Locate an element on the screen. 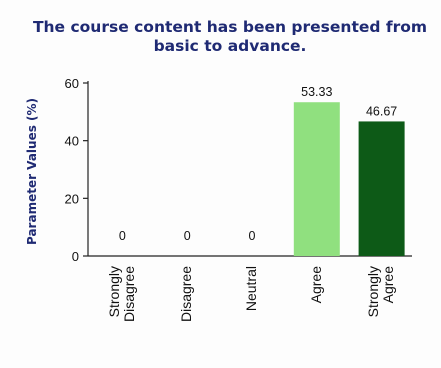  y-tick-label: 40 is located at coordinates (72, 141).